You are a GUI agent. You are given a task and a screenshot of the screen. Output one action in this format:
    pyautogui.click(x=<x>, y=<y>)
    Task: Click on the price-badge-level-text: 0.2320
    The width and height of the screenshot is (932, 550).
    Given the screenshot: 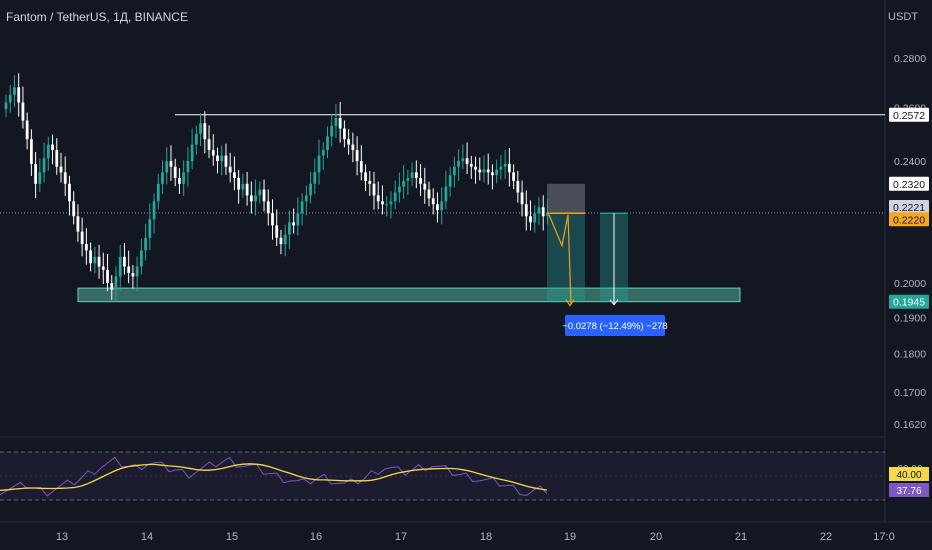 What is the action you would take?
    pyautogui.click(x=909, y=185)
    